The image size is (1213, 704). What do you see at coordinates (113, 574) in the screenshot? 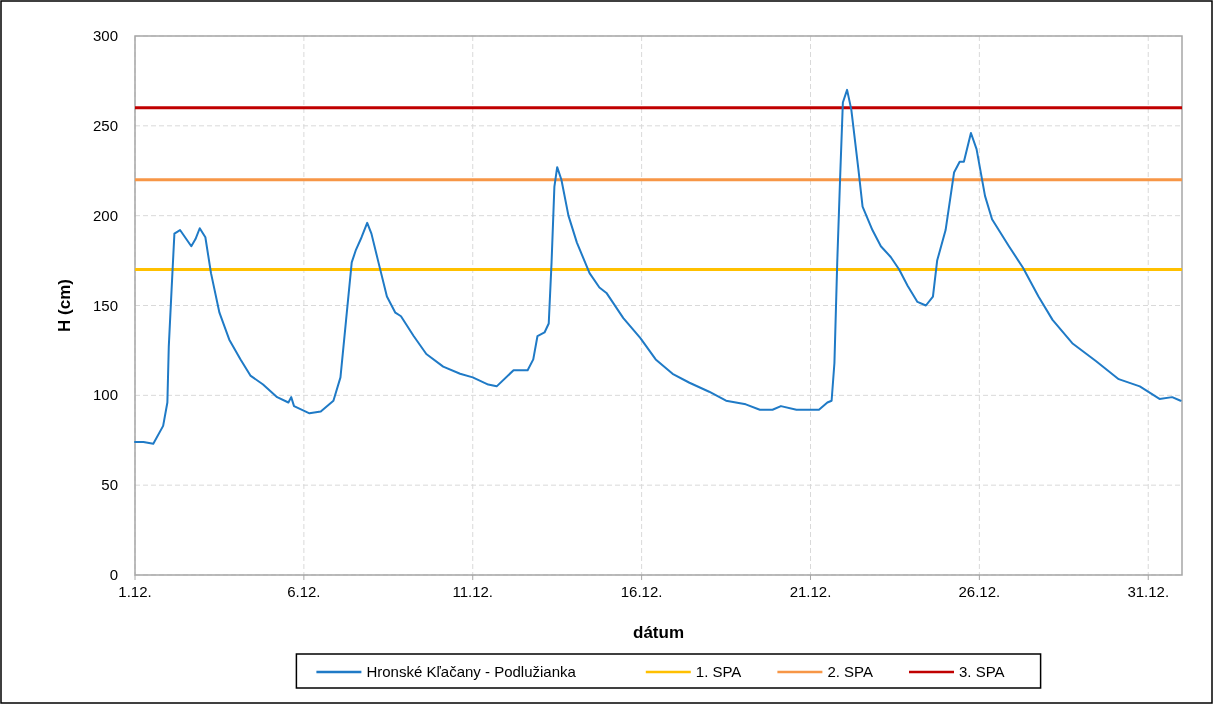
I see `y-tick-label: 0` at bounding box center [113, 574].